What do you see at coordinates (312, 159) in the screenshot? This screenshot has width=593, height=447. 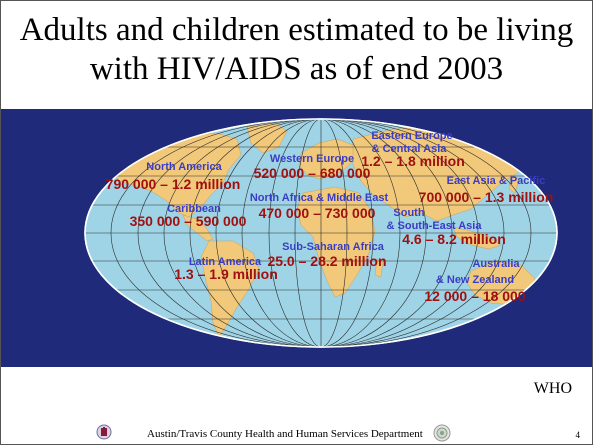 I see `region-name-western-europe: Western Europe` at bounding box center [312, 159].